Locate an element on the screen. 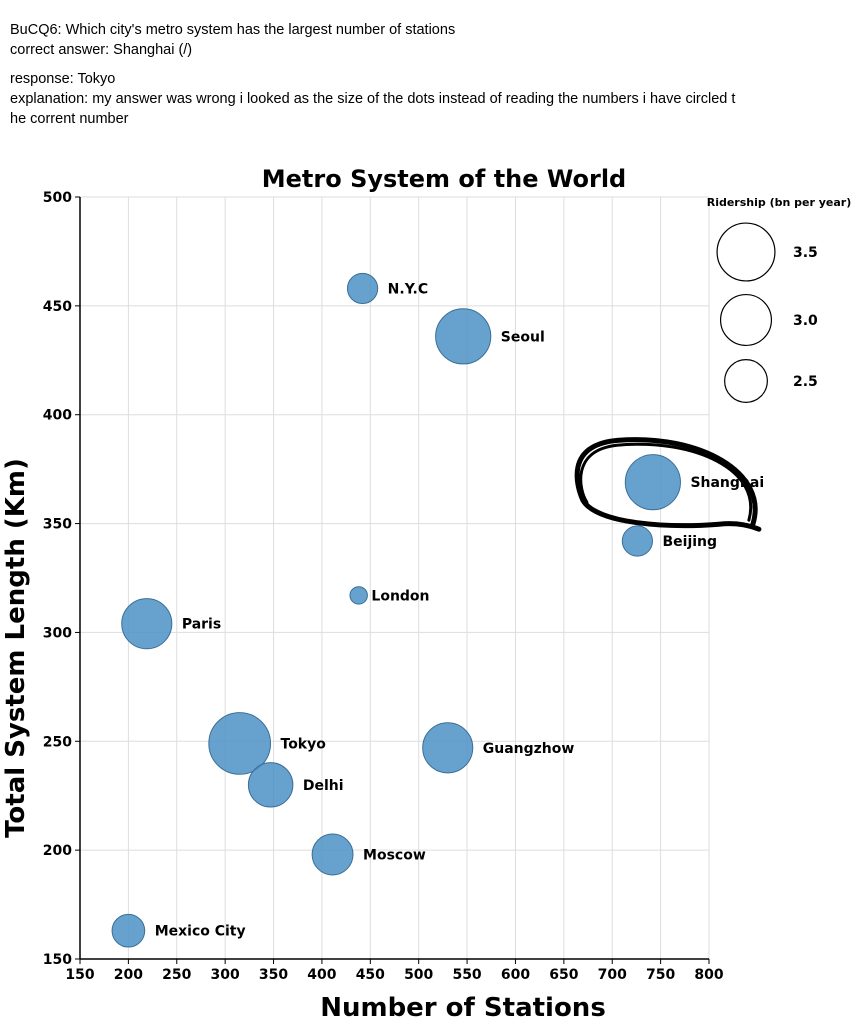 The width and height of the screenshot is (860, 1023). chart-title: Metro System of the World is located at coordinates (444, 179).